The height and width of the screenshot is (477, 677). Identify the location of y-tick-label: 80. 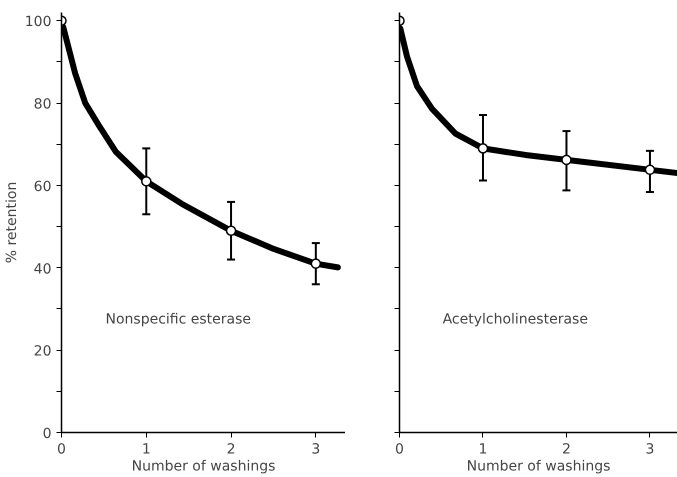
(43, 104).